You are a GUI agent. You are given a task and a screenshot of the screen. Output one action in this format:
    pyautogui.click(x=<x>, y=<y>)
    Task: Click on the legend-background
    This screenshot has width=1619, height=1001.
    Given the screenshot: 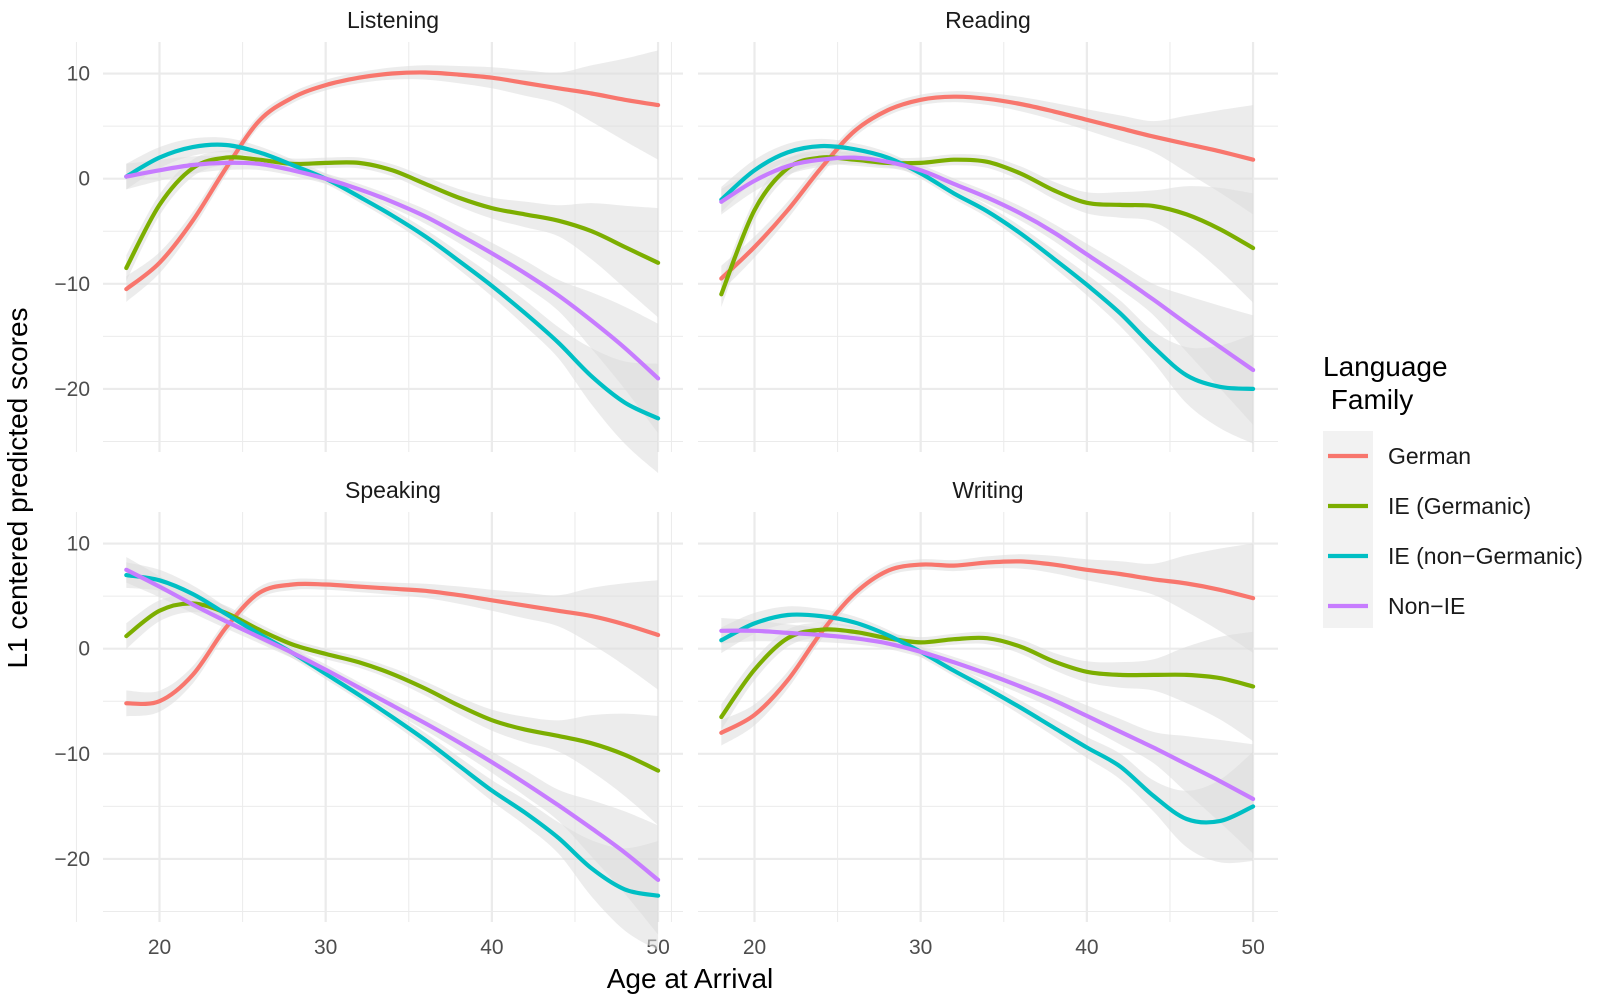 What is the action you would take?
    pyautogui.click(x=1348, y=529)
    